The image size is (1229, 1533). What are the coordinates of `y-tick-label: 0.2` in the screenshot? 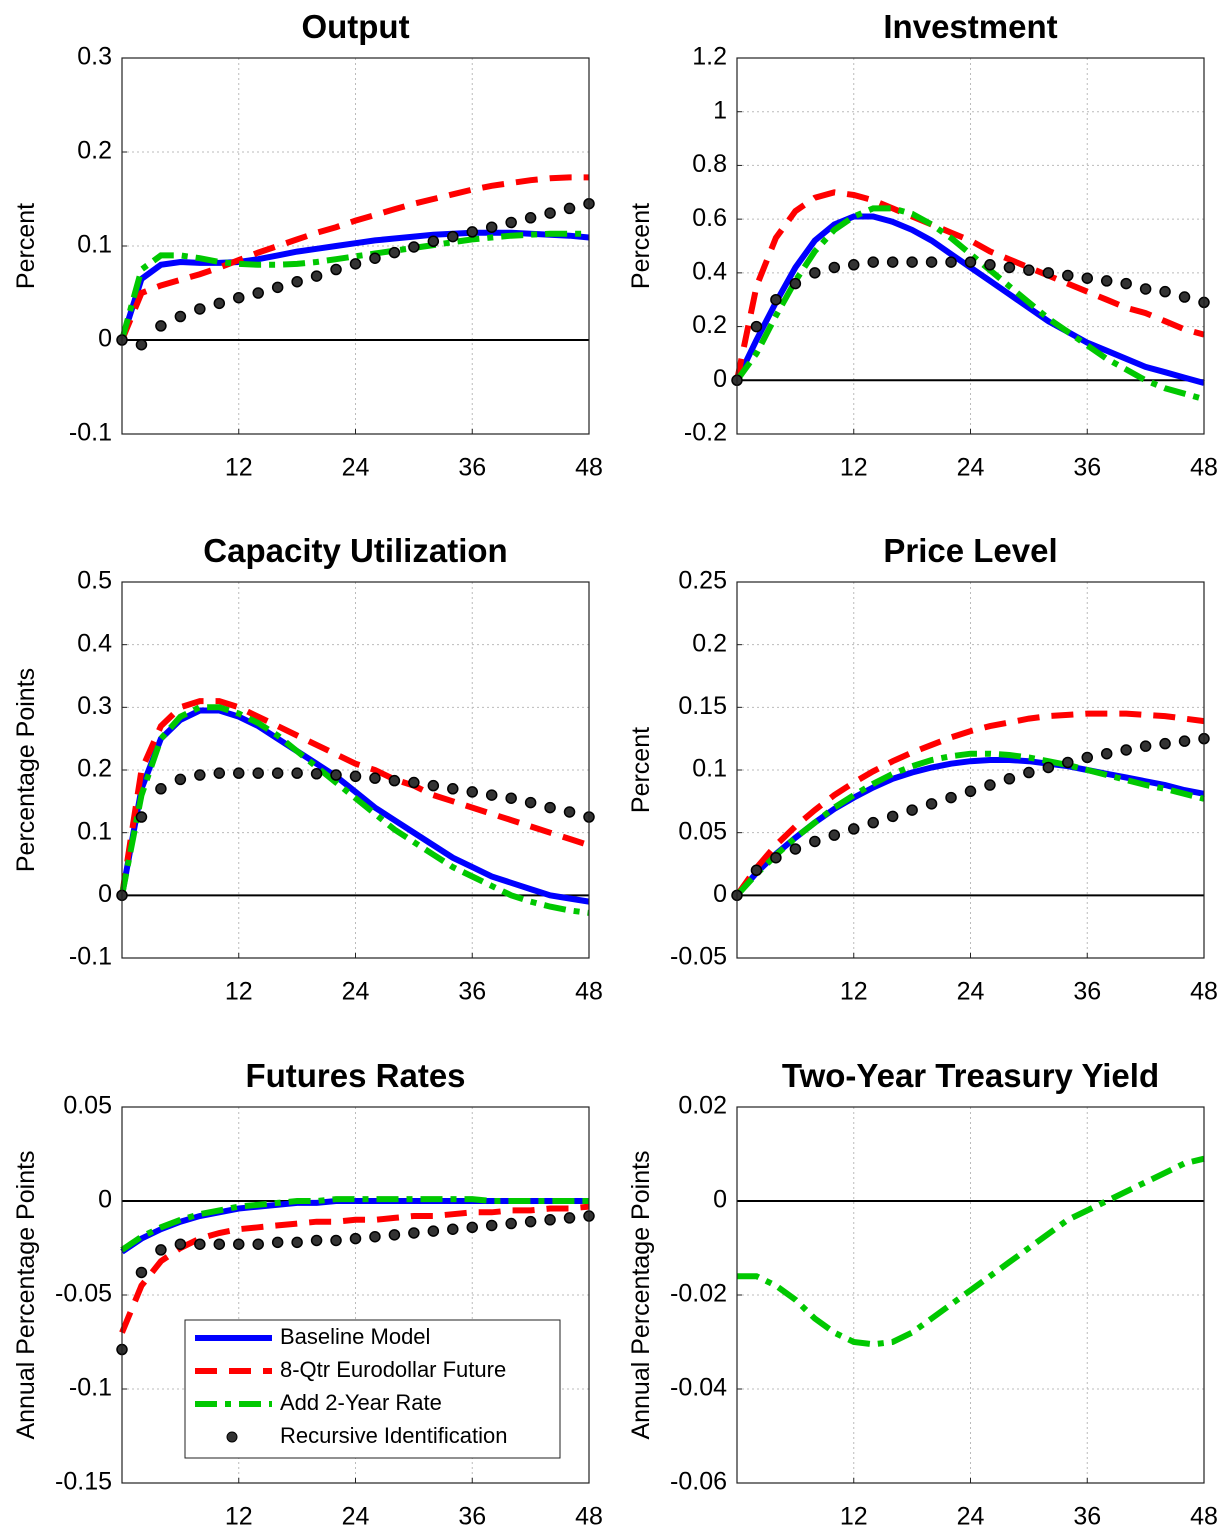 It's located at (94, 151).